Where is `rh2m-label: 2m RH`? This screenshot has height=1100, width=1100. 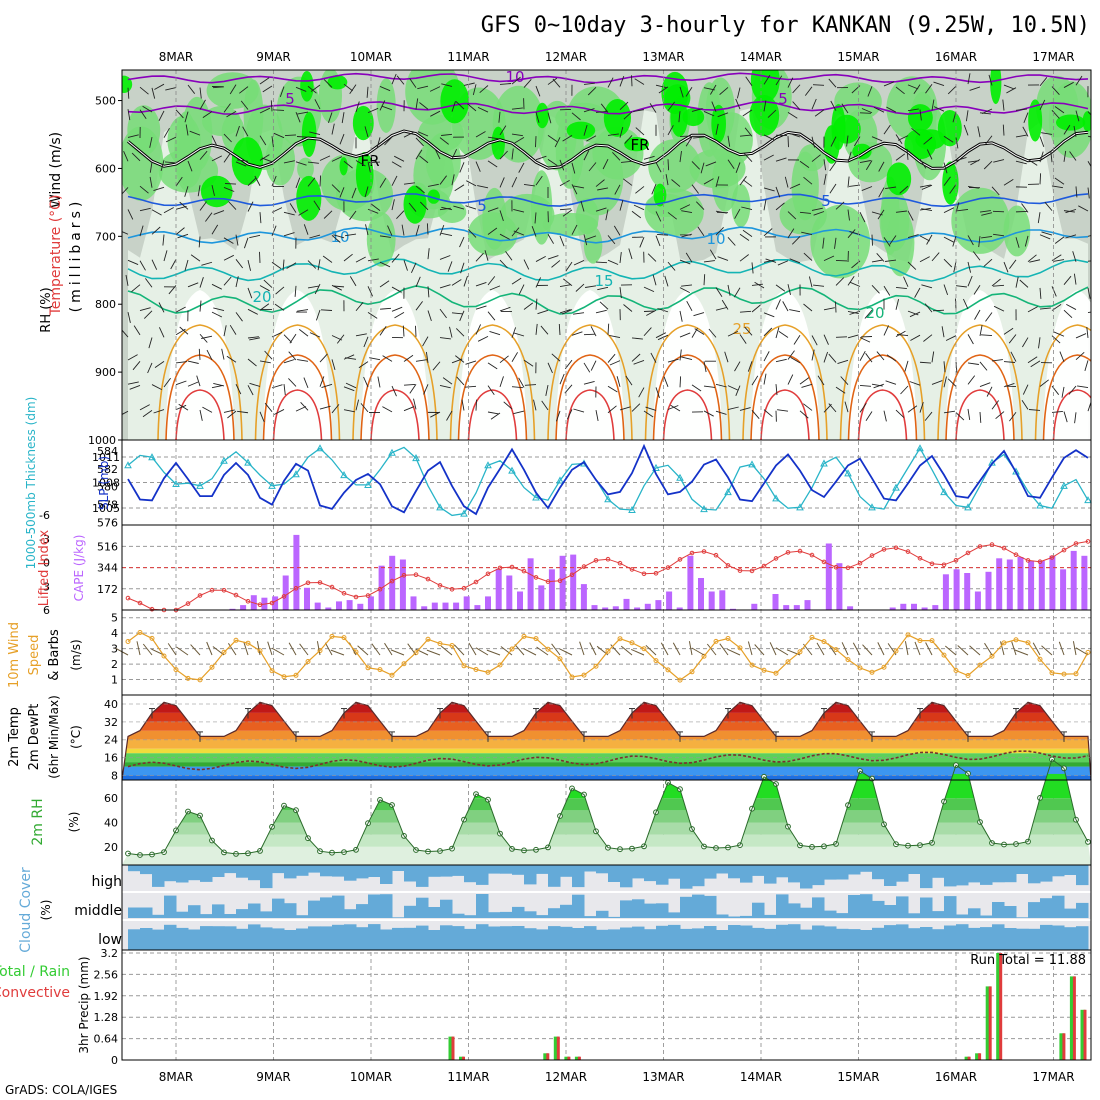 rh2m-label: 2m RH is located at coordinates (38, 821).